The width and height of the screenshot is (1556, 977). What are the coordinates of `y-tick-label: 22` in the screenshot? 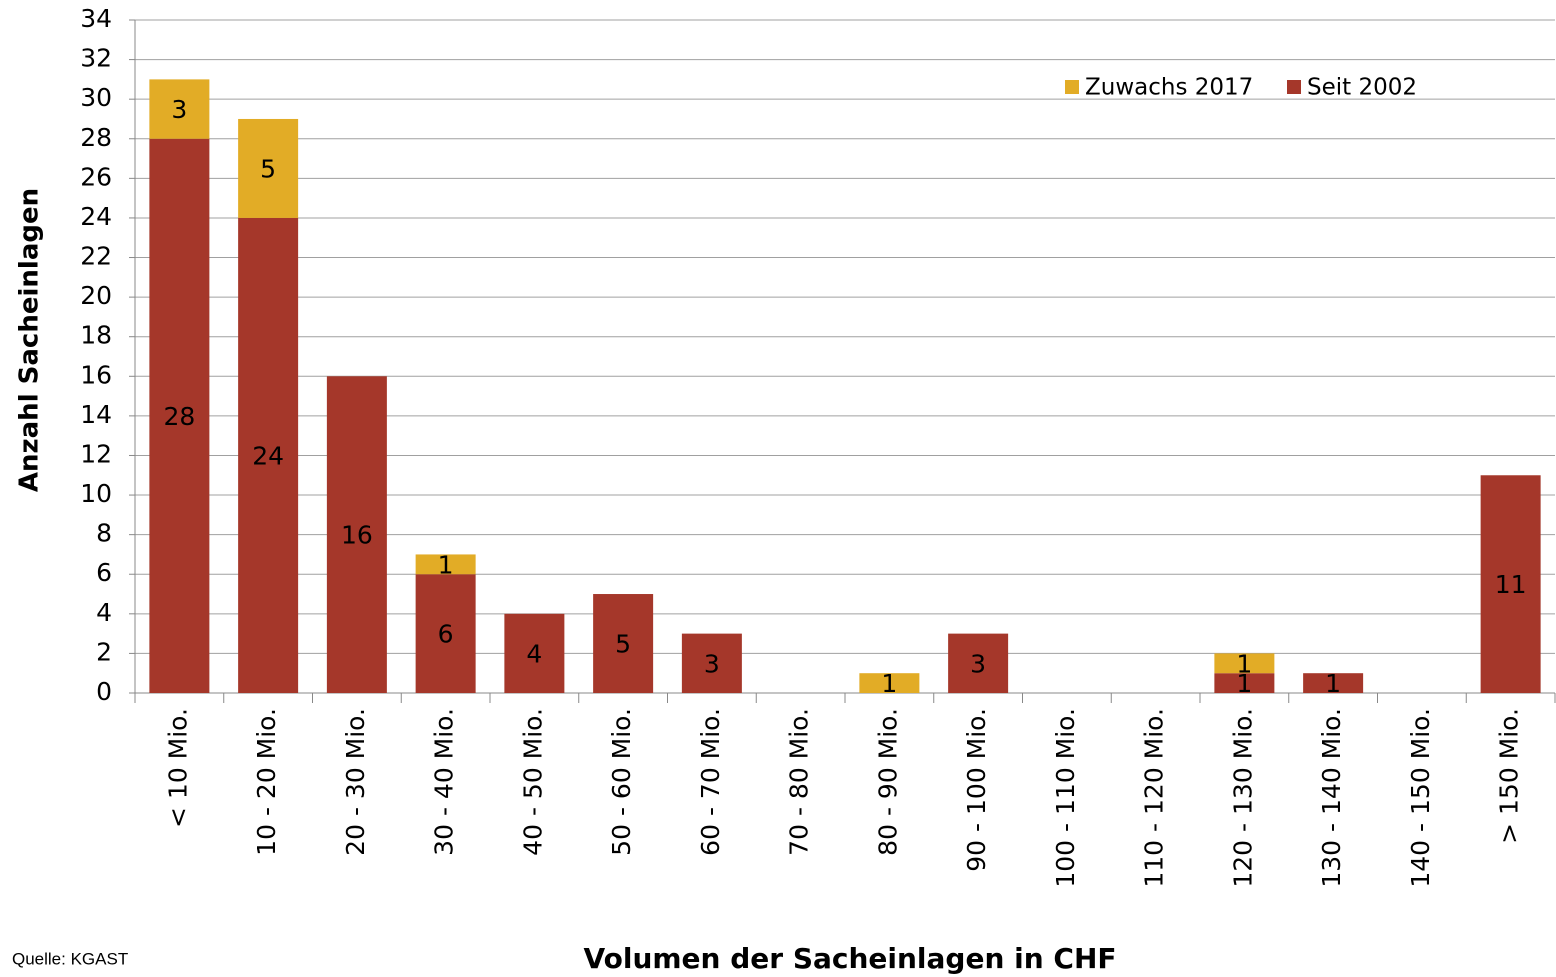 It's located at (96, 256).